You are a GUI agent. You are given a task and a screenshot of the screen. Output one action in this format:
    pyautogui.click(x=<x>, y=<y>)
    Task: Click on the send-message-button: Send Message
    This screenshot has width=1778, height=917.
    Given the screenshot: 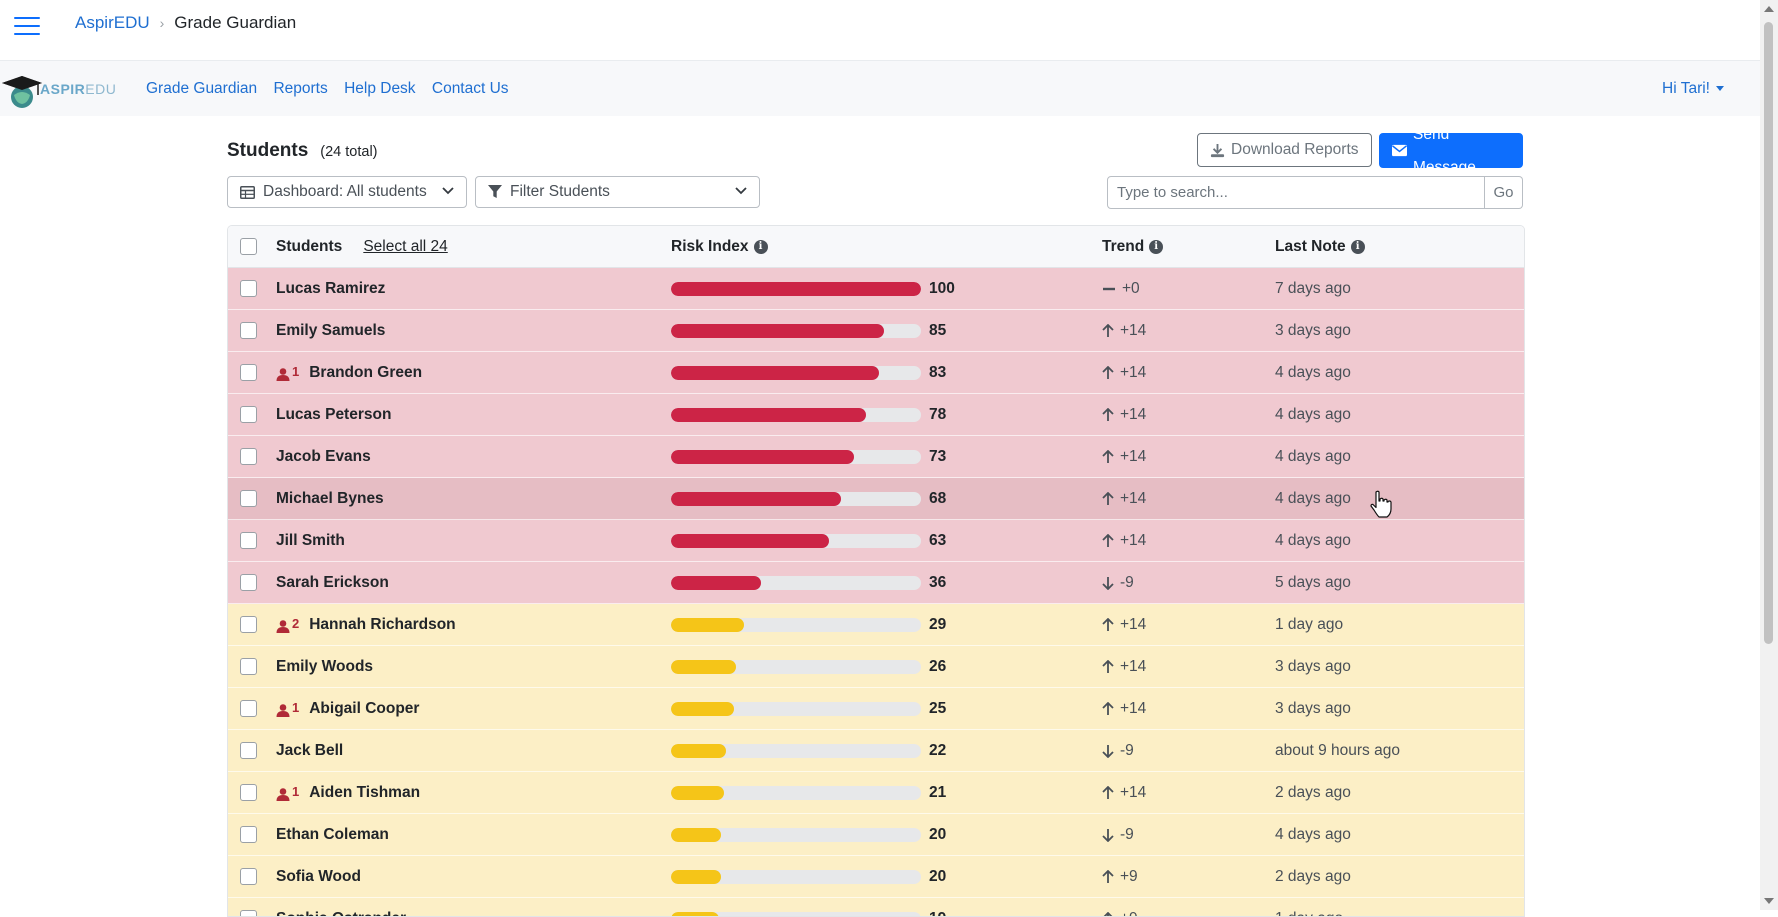 What is the action you would take?
    pyautogui.click(x=1451, y=150)
    